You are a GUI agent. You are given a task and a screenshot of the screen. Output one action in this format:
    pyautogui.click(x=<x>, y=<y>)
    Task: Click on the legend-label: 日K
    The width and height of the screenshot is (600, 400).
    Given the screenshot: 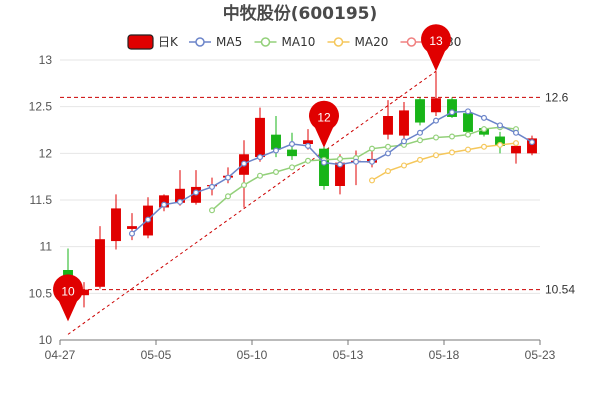 What is the action you would take?
    pyautogui.click(x=168, y=42)
    